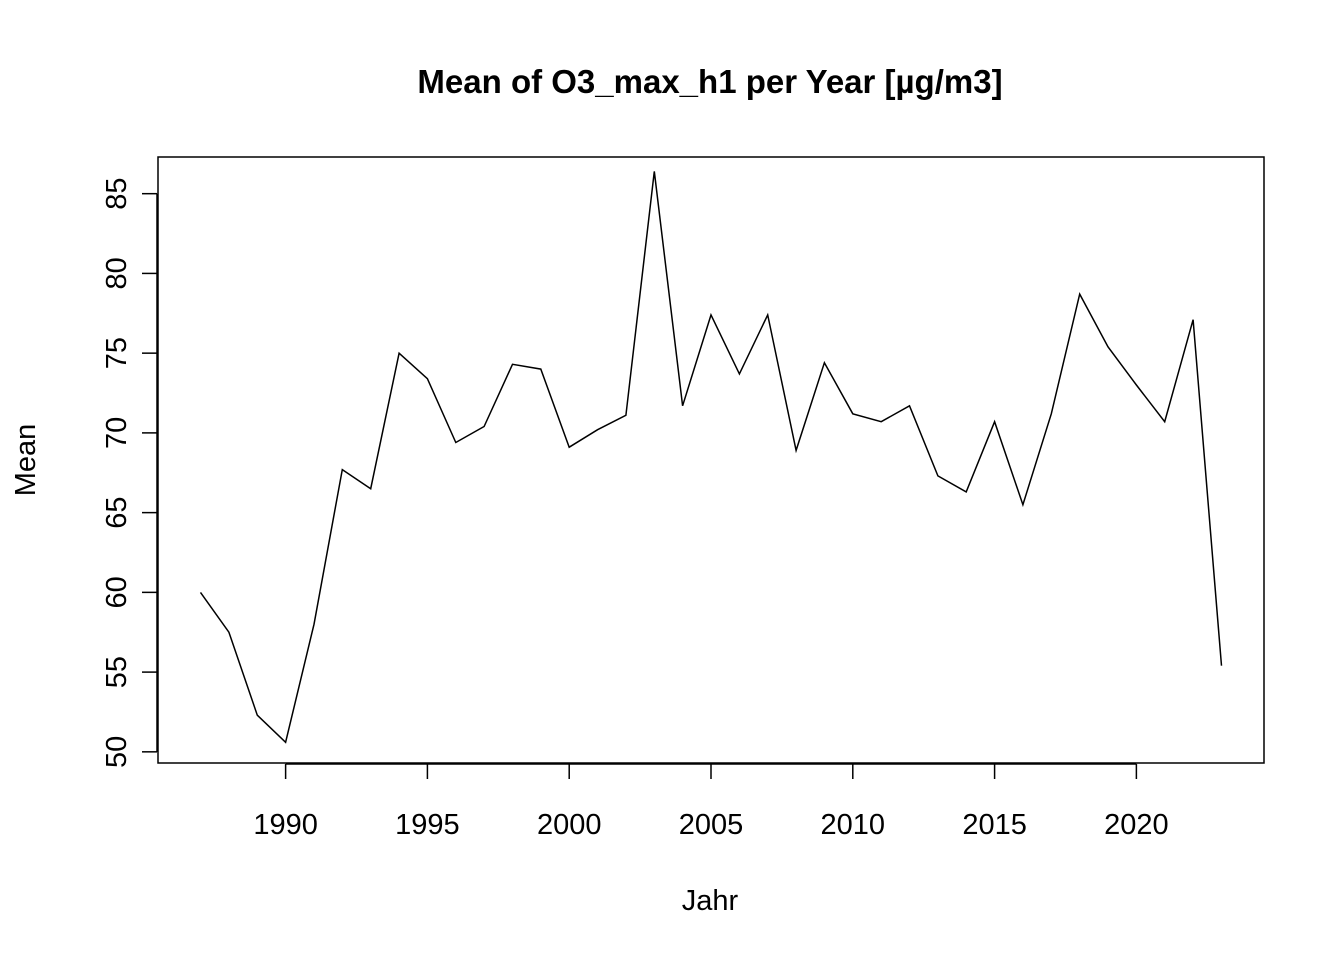 The height and width of the screenshot is (960, 1344). I want to click on x-tick-label: 2020, so click(1136, 825).